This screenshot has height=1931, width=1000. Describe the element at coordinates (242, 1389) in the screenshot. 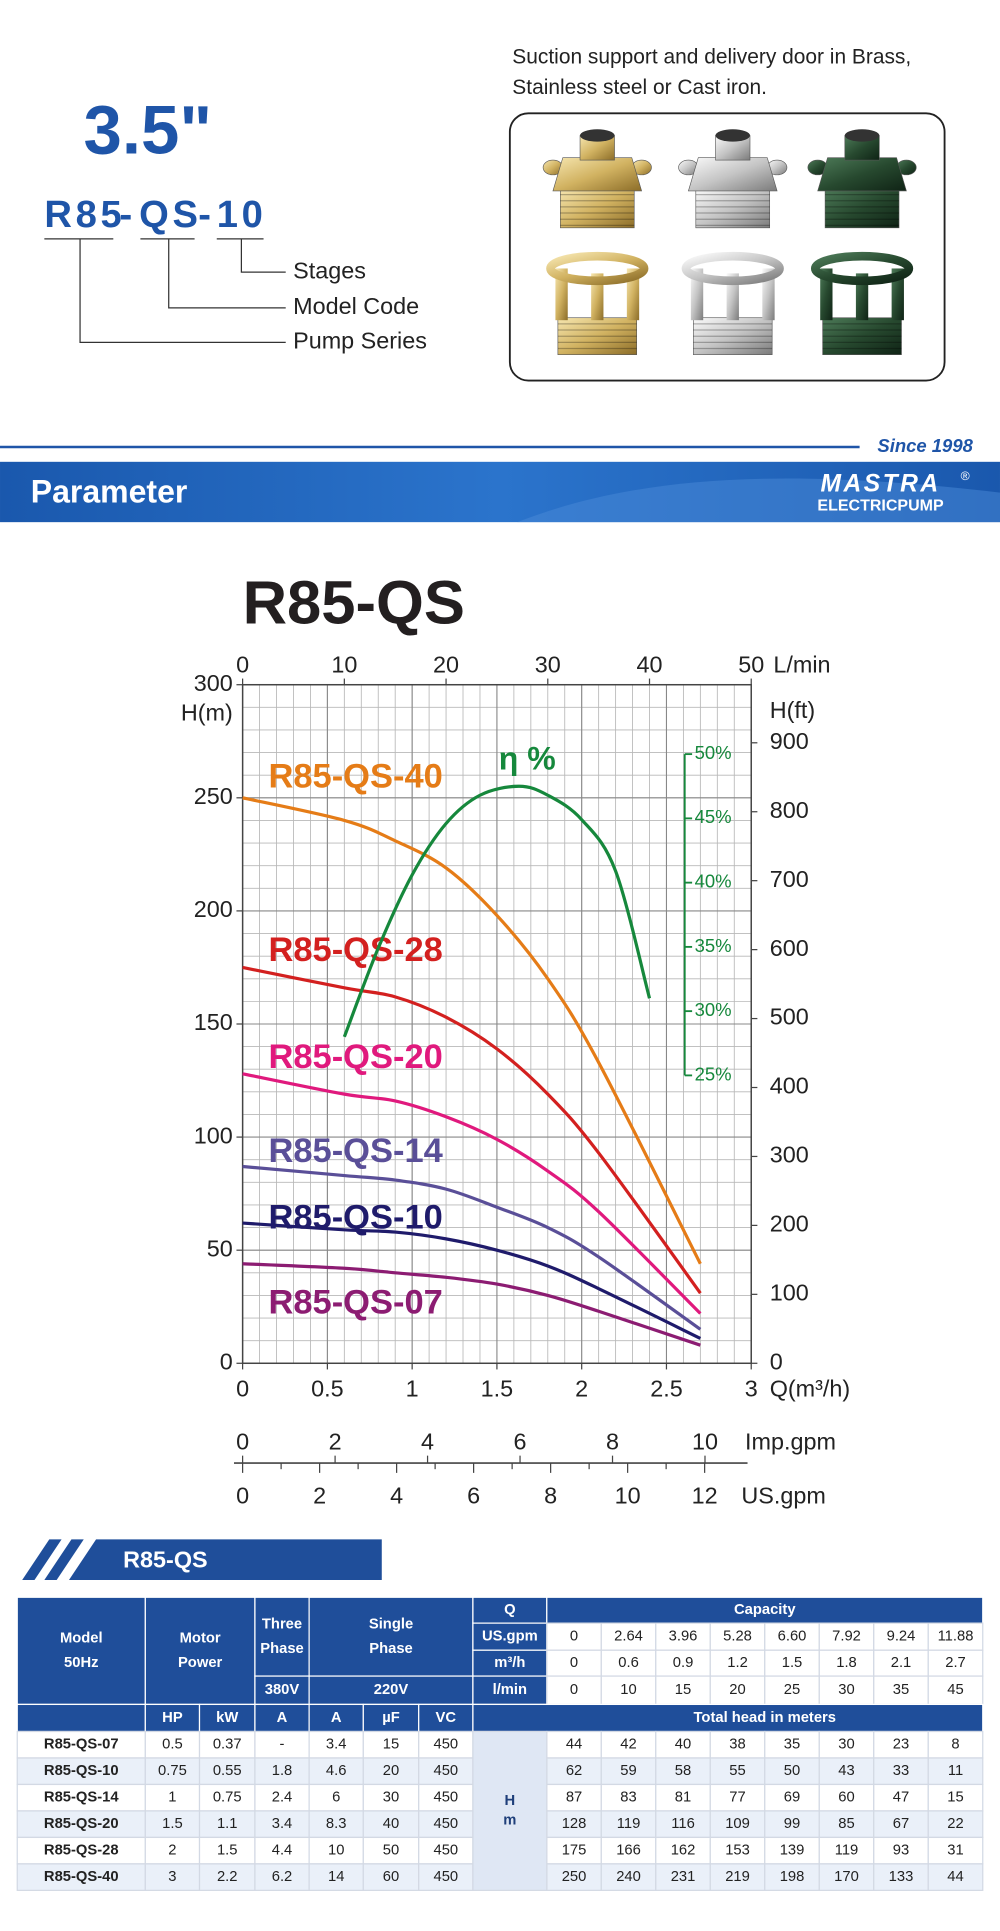

I see `x-tick-label: 0` at that location.